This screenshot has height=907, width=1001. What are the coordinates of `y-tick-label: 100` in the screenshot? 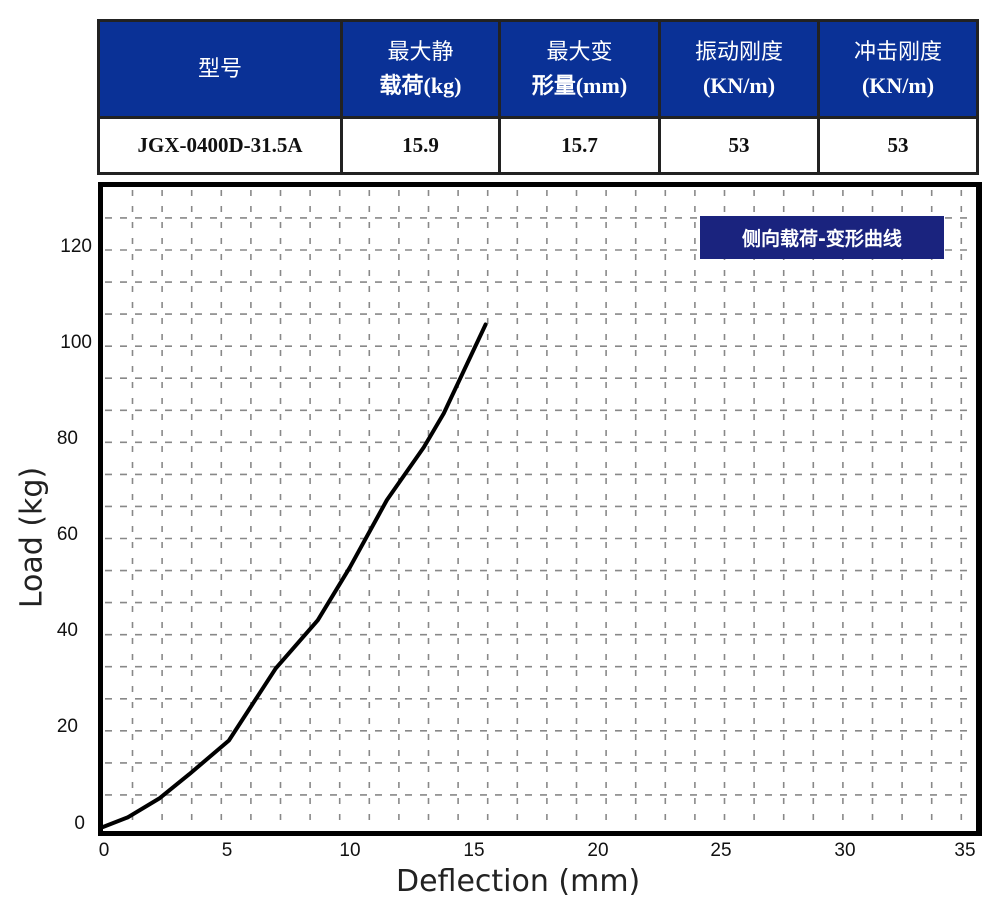 It's located at (76, 342).